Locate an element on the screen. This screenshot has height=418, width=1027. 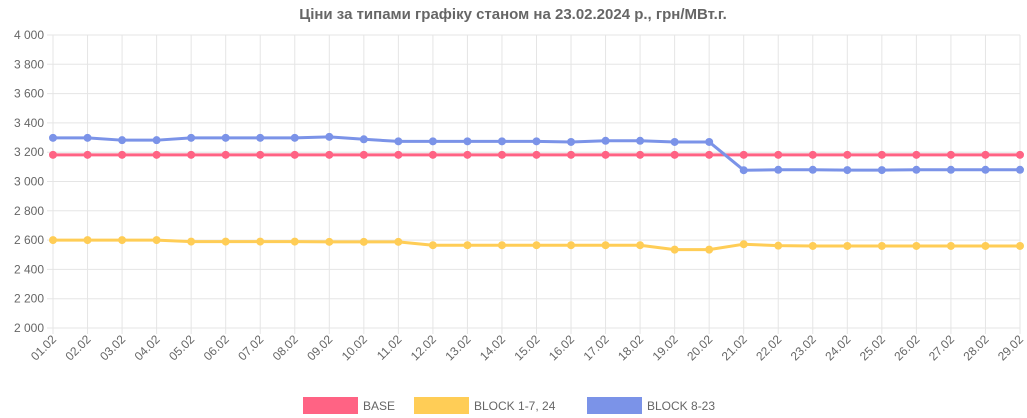
y-tick-label: 3 600 is located at coordinates (29, 94).